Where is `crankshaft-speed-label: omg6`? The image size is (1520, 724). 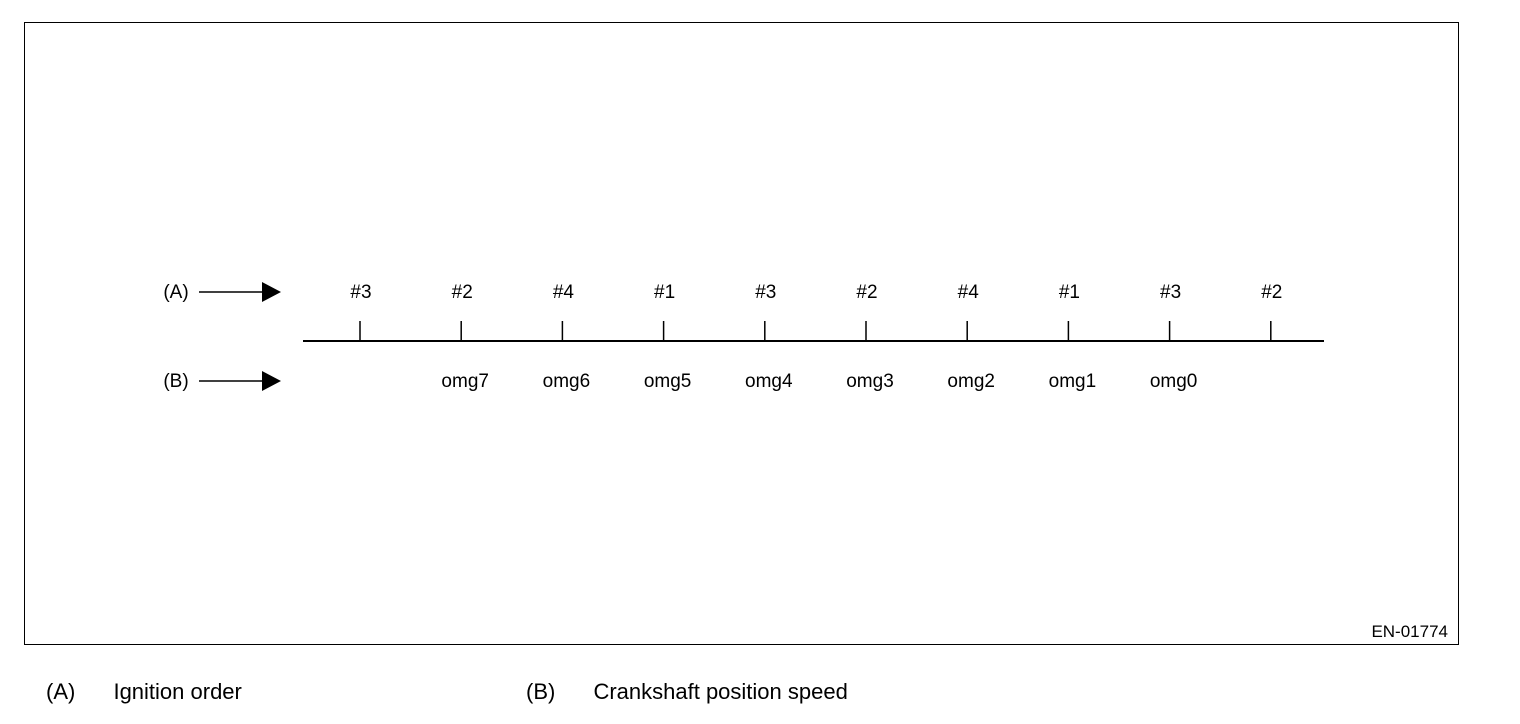 crankshaft-speed-label: omg6 is located at coordinates (567, 381).